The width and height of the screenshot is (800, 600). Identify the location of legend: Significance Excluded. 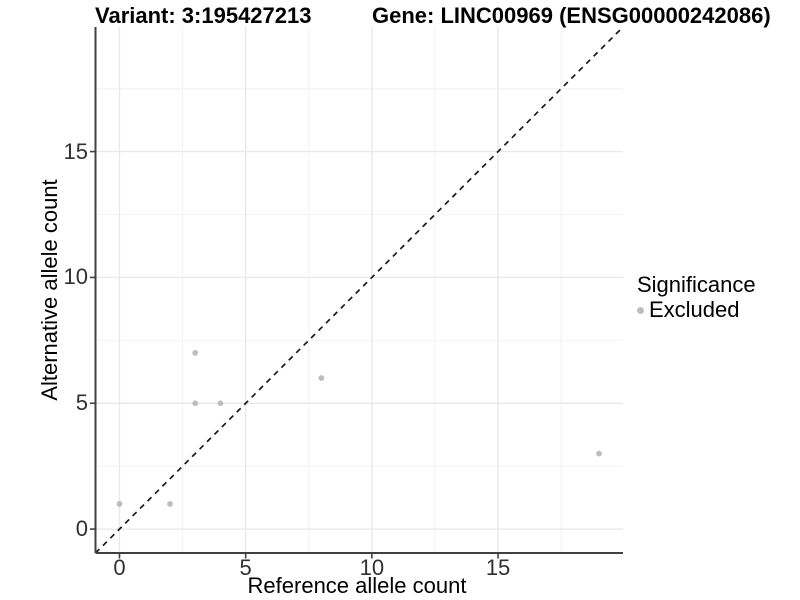
(696, 297).